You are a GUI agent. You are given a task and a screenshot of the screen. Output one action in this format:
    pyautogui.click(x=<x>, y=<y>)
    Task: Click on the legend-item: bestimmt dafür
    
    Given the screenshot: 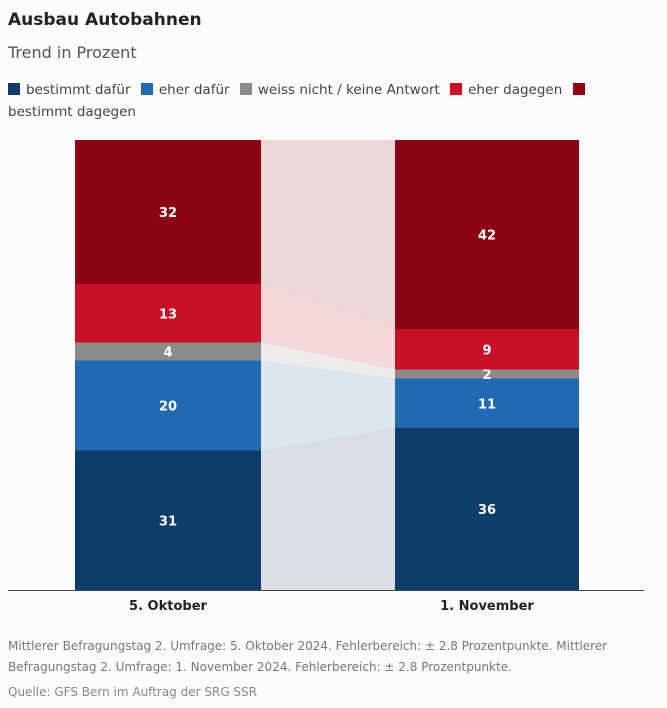 What is the action you would take?
    pyautogui.click(x=69, y=90)
    